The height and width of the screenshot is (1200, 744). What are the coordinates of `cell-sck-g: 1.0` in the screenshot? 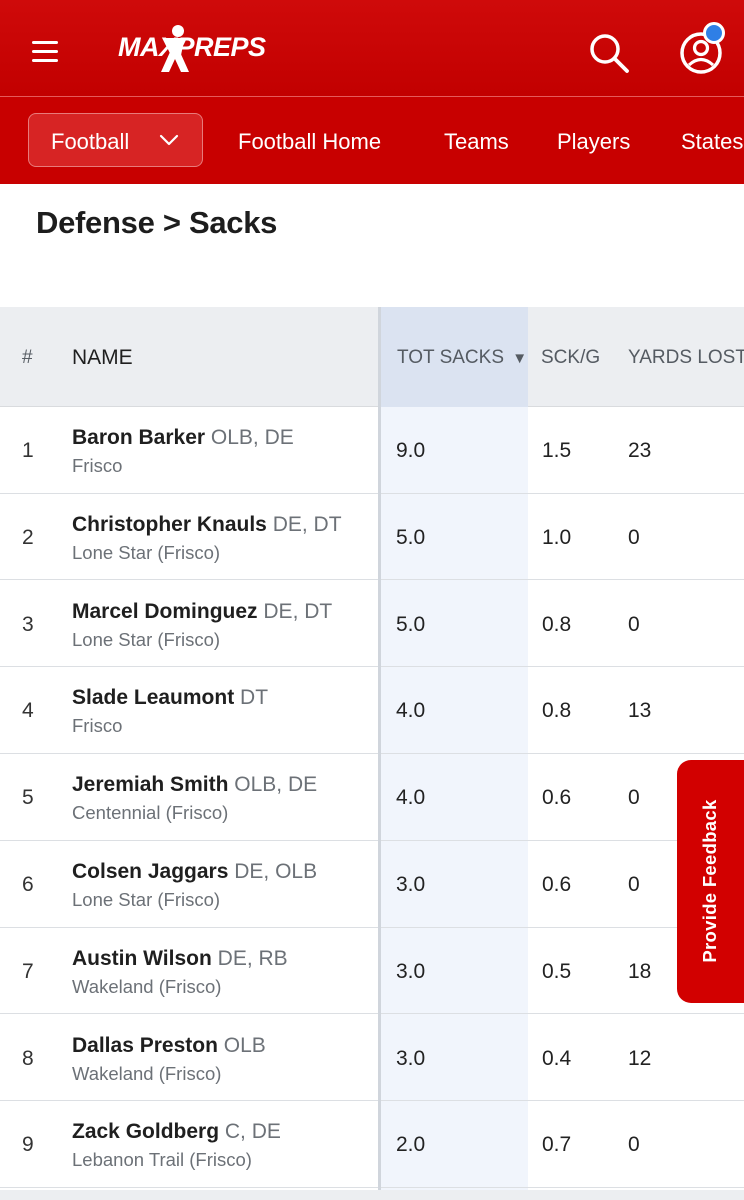 It's located at (557, 537).